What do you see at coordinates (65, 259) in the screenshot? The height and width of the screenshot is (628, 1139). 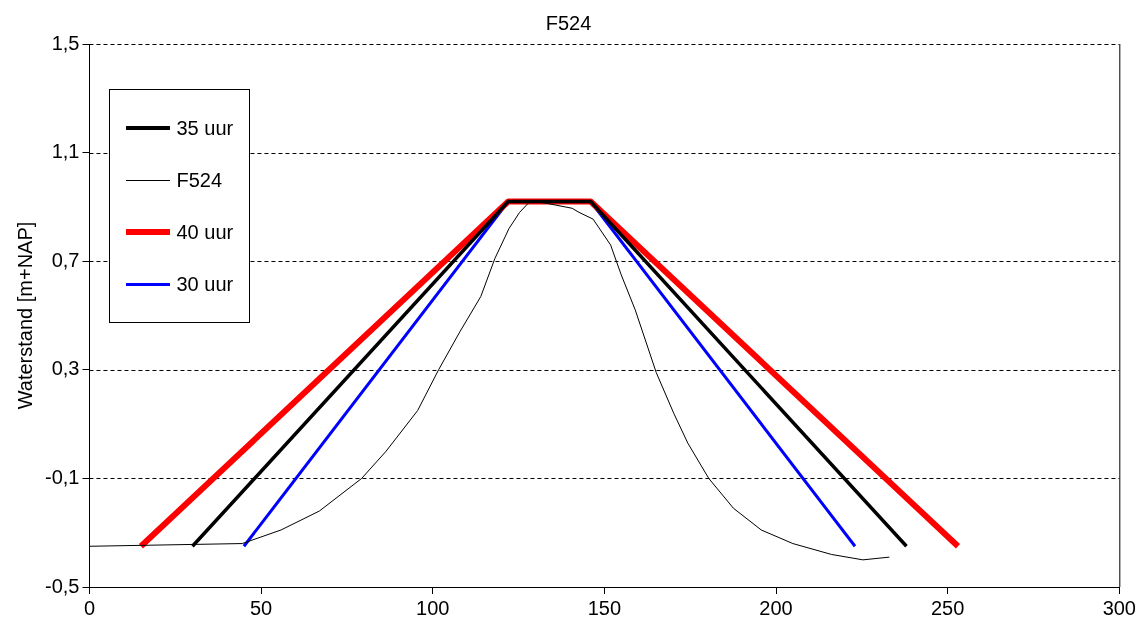 I see `y-tick-label: 0,7` at bounding box center [65, 259].